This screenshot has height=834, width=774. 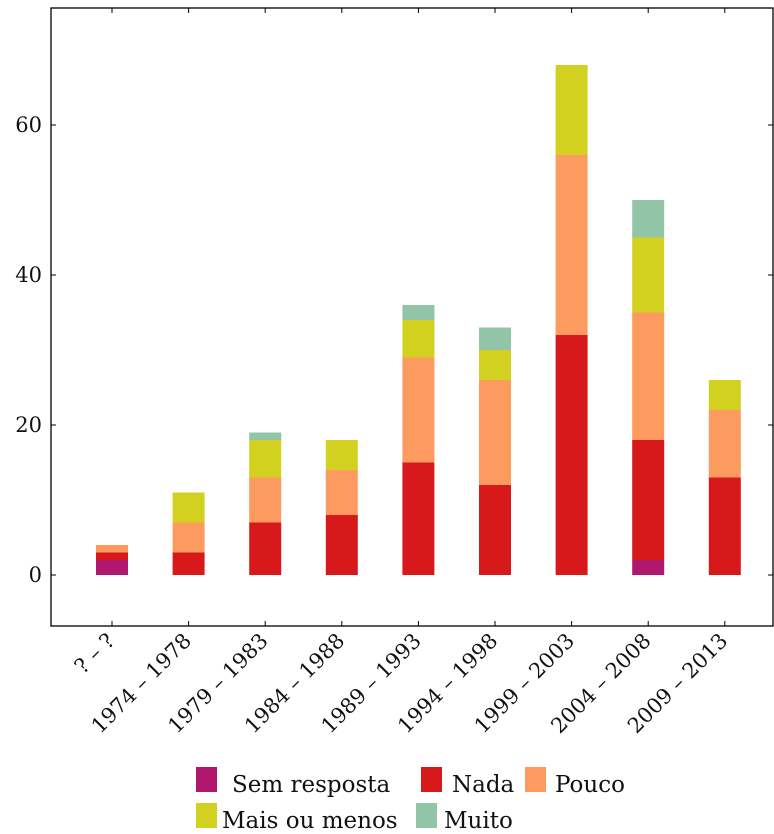 What do you see at coordinates (426, 815) in the screenshot?
I see `legend-swatch-muito` at bounding box center [426, 815].